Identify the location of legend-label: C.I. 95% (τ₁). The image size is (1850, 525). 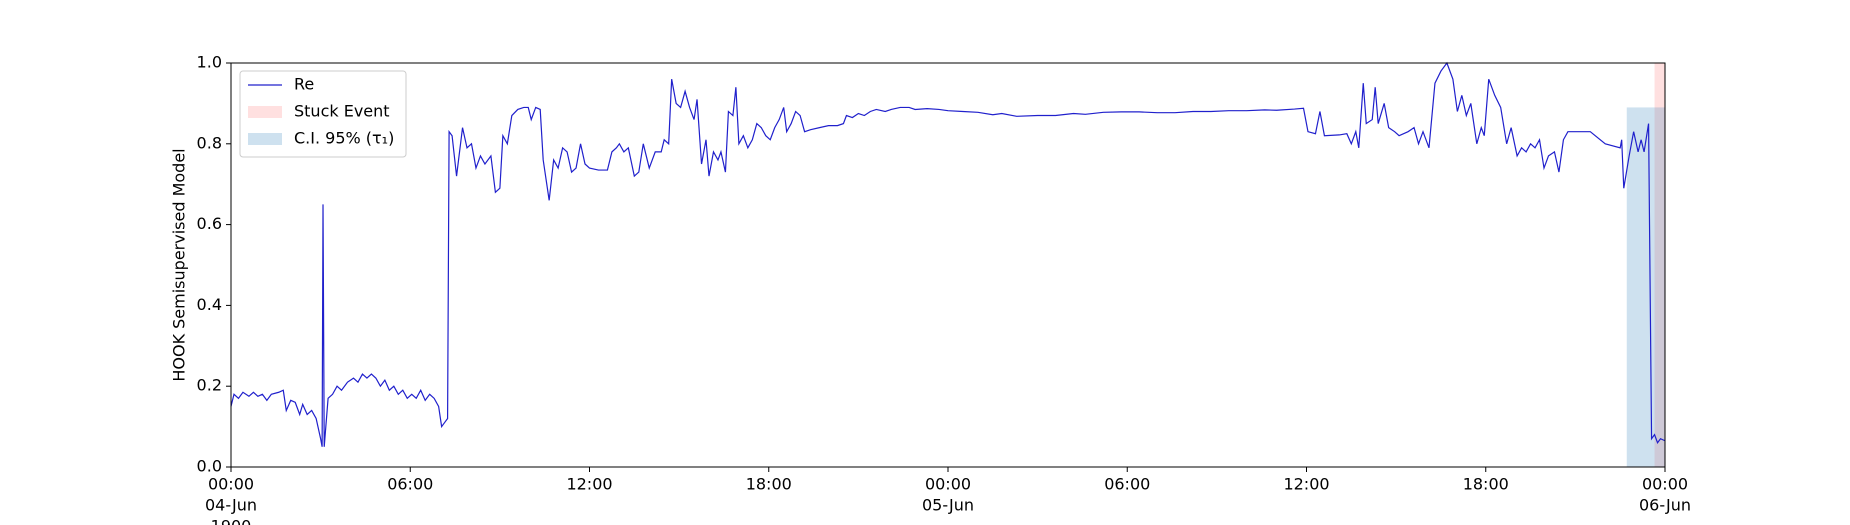
(344, 138).